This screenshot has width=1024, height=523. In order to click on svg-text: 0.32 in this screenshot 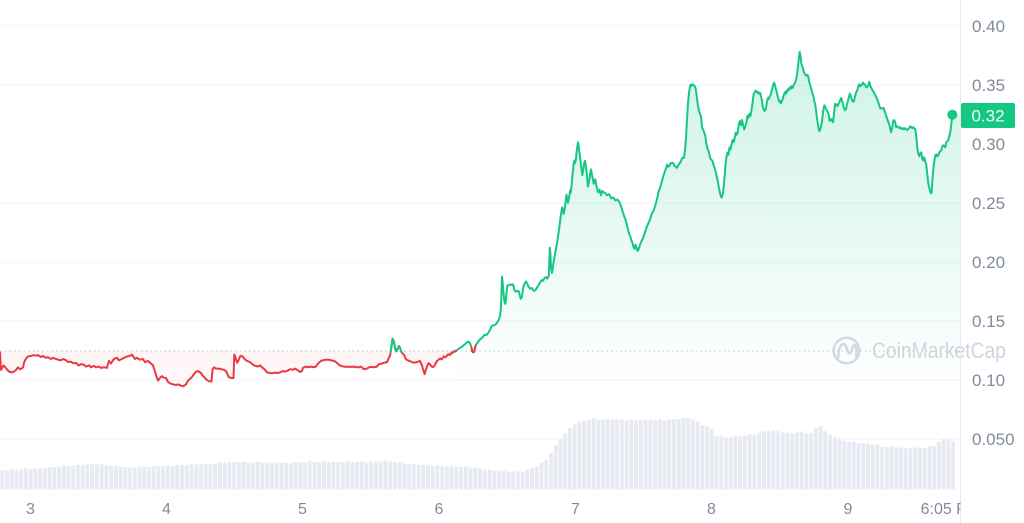, I will do `click(987, 116)`.